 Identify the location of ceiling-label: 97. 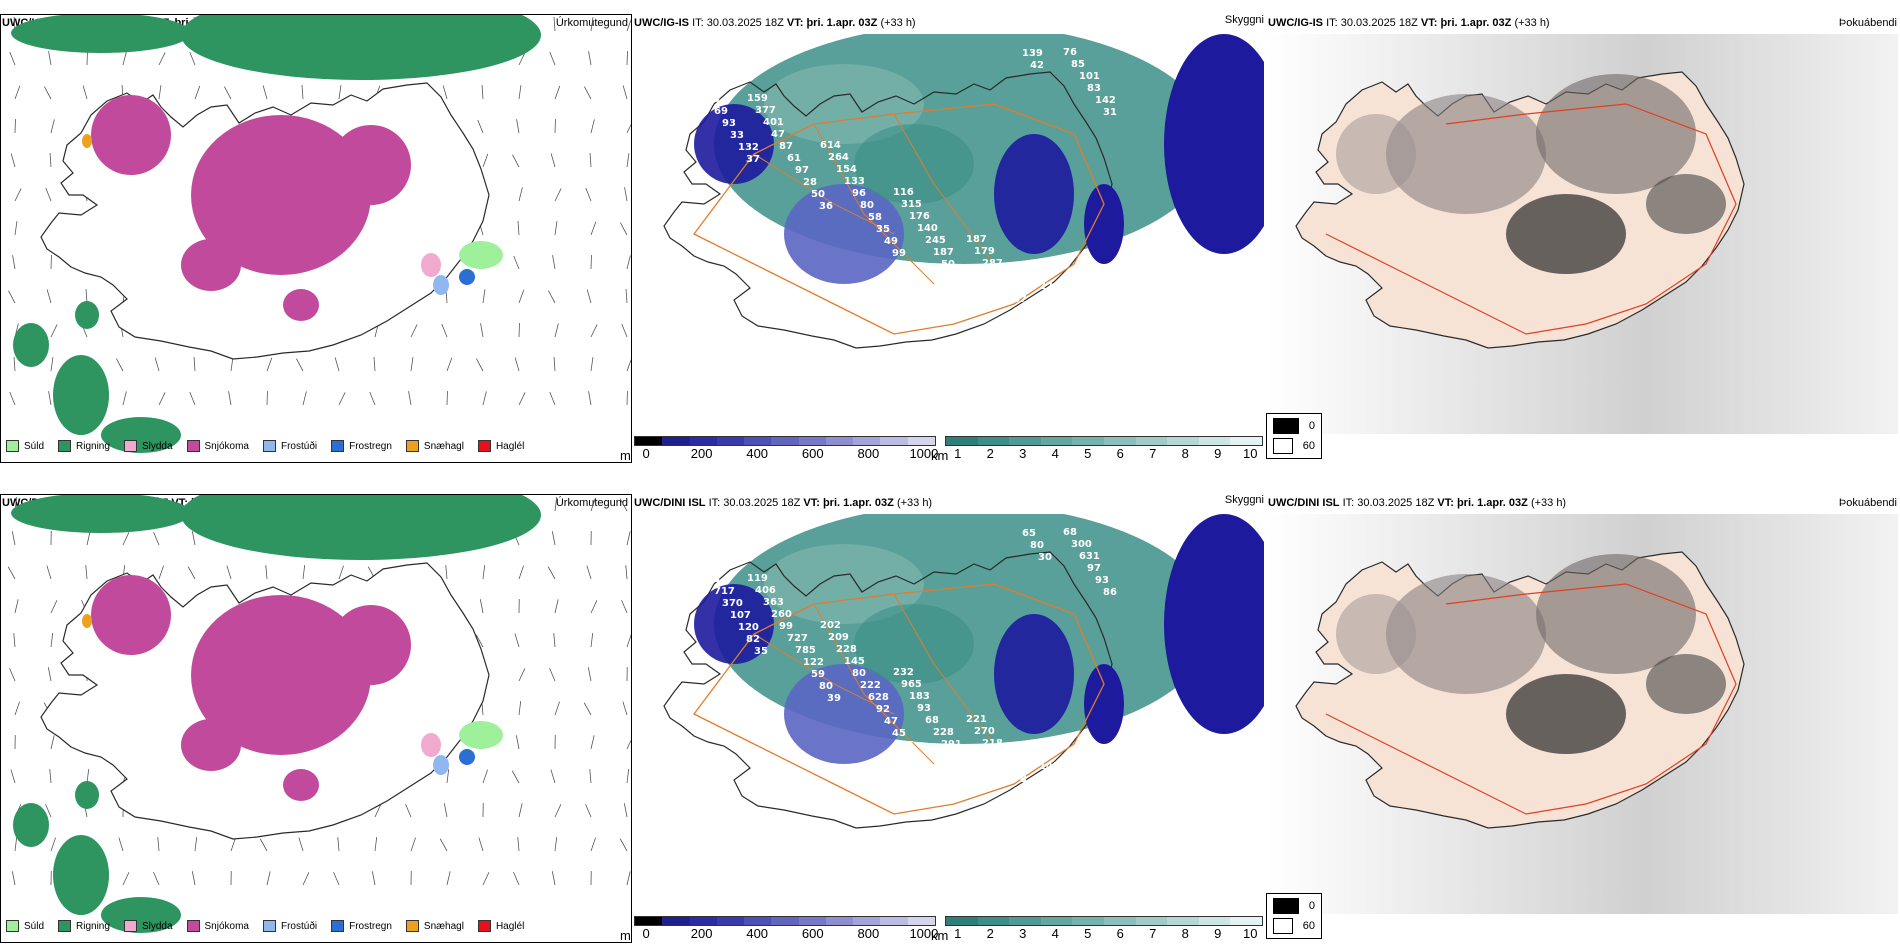
(1094, 568).